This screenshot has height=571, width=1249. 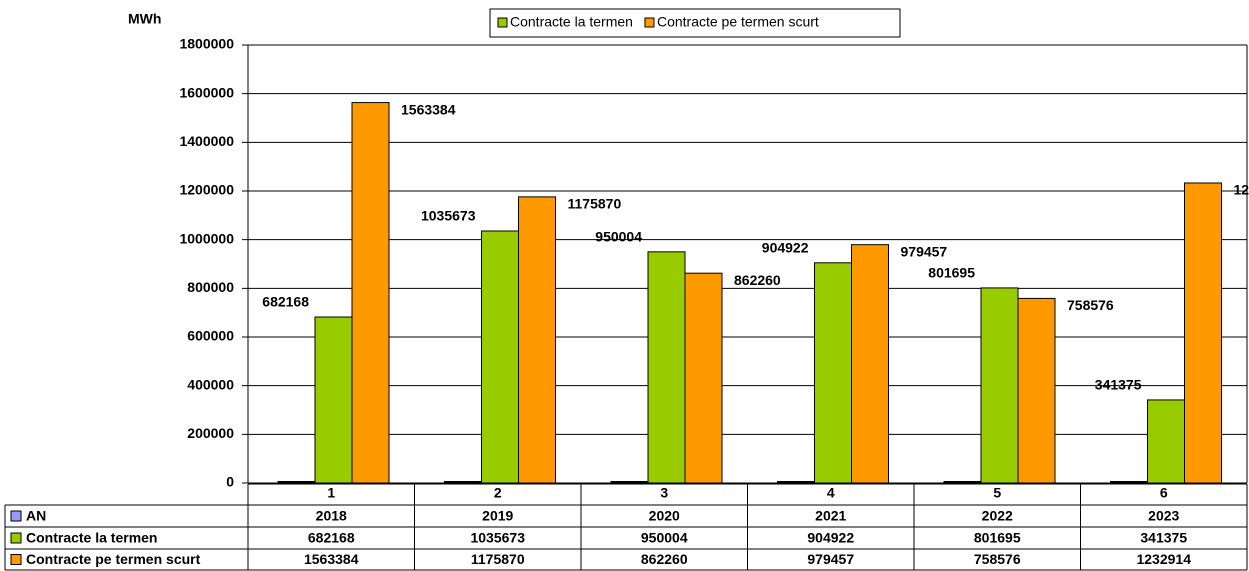 I want to click on y-tick-label: 1000000, so click(x=206, y=238).